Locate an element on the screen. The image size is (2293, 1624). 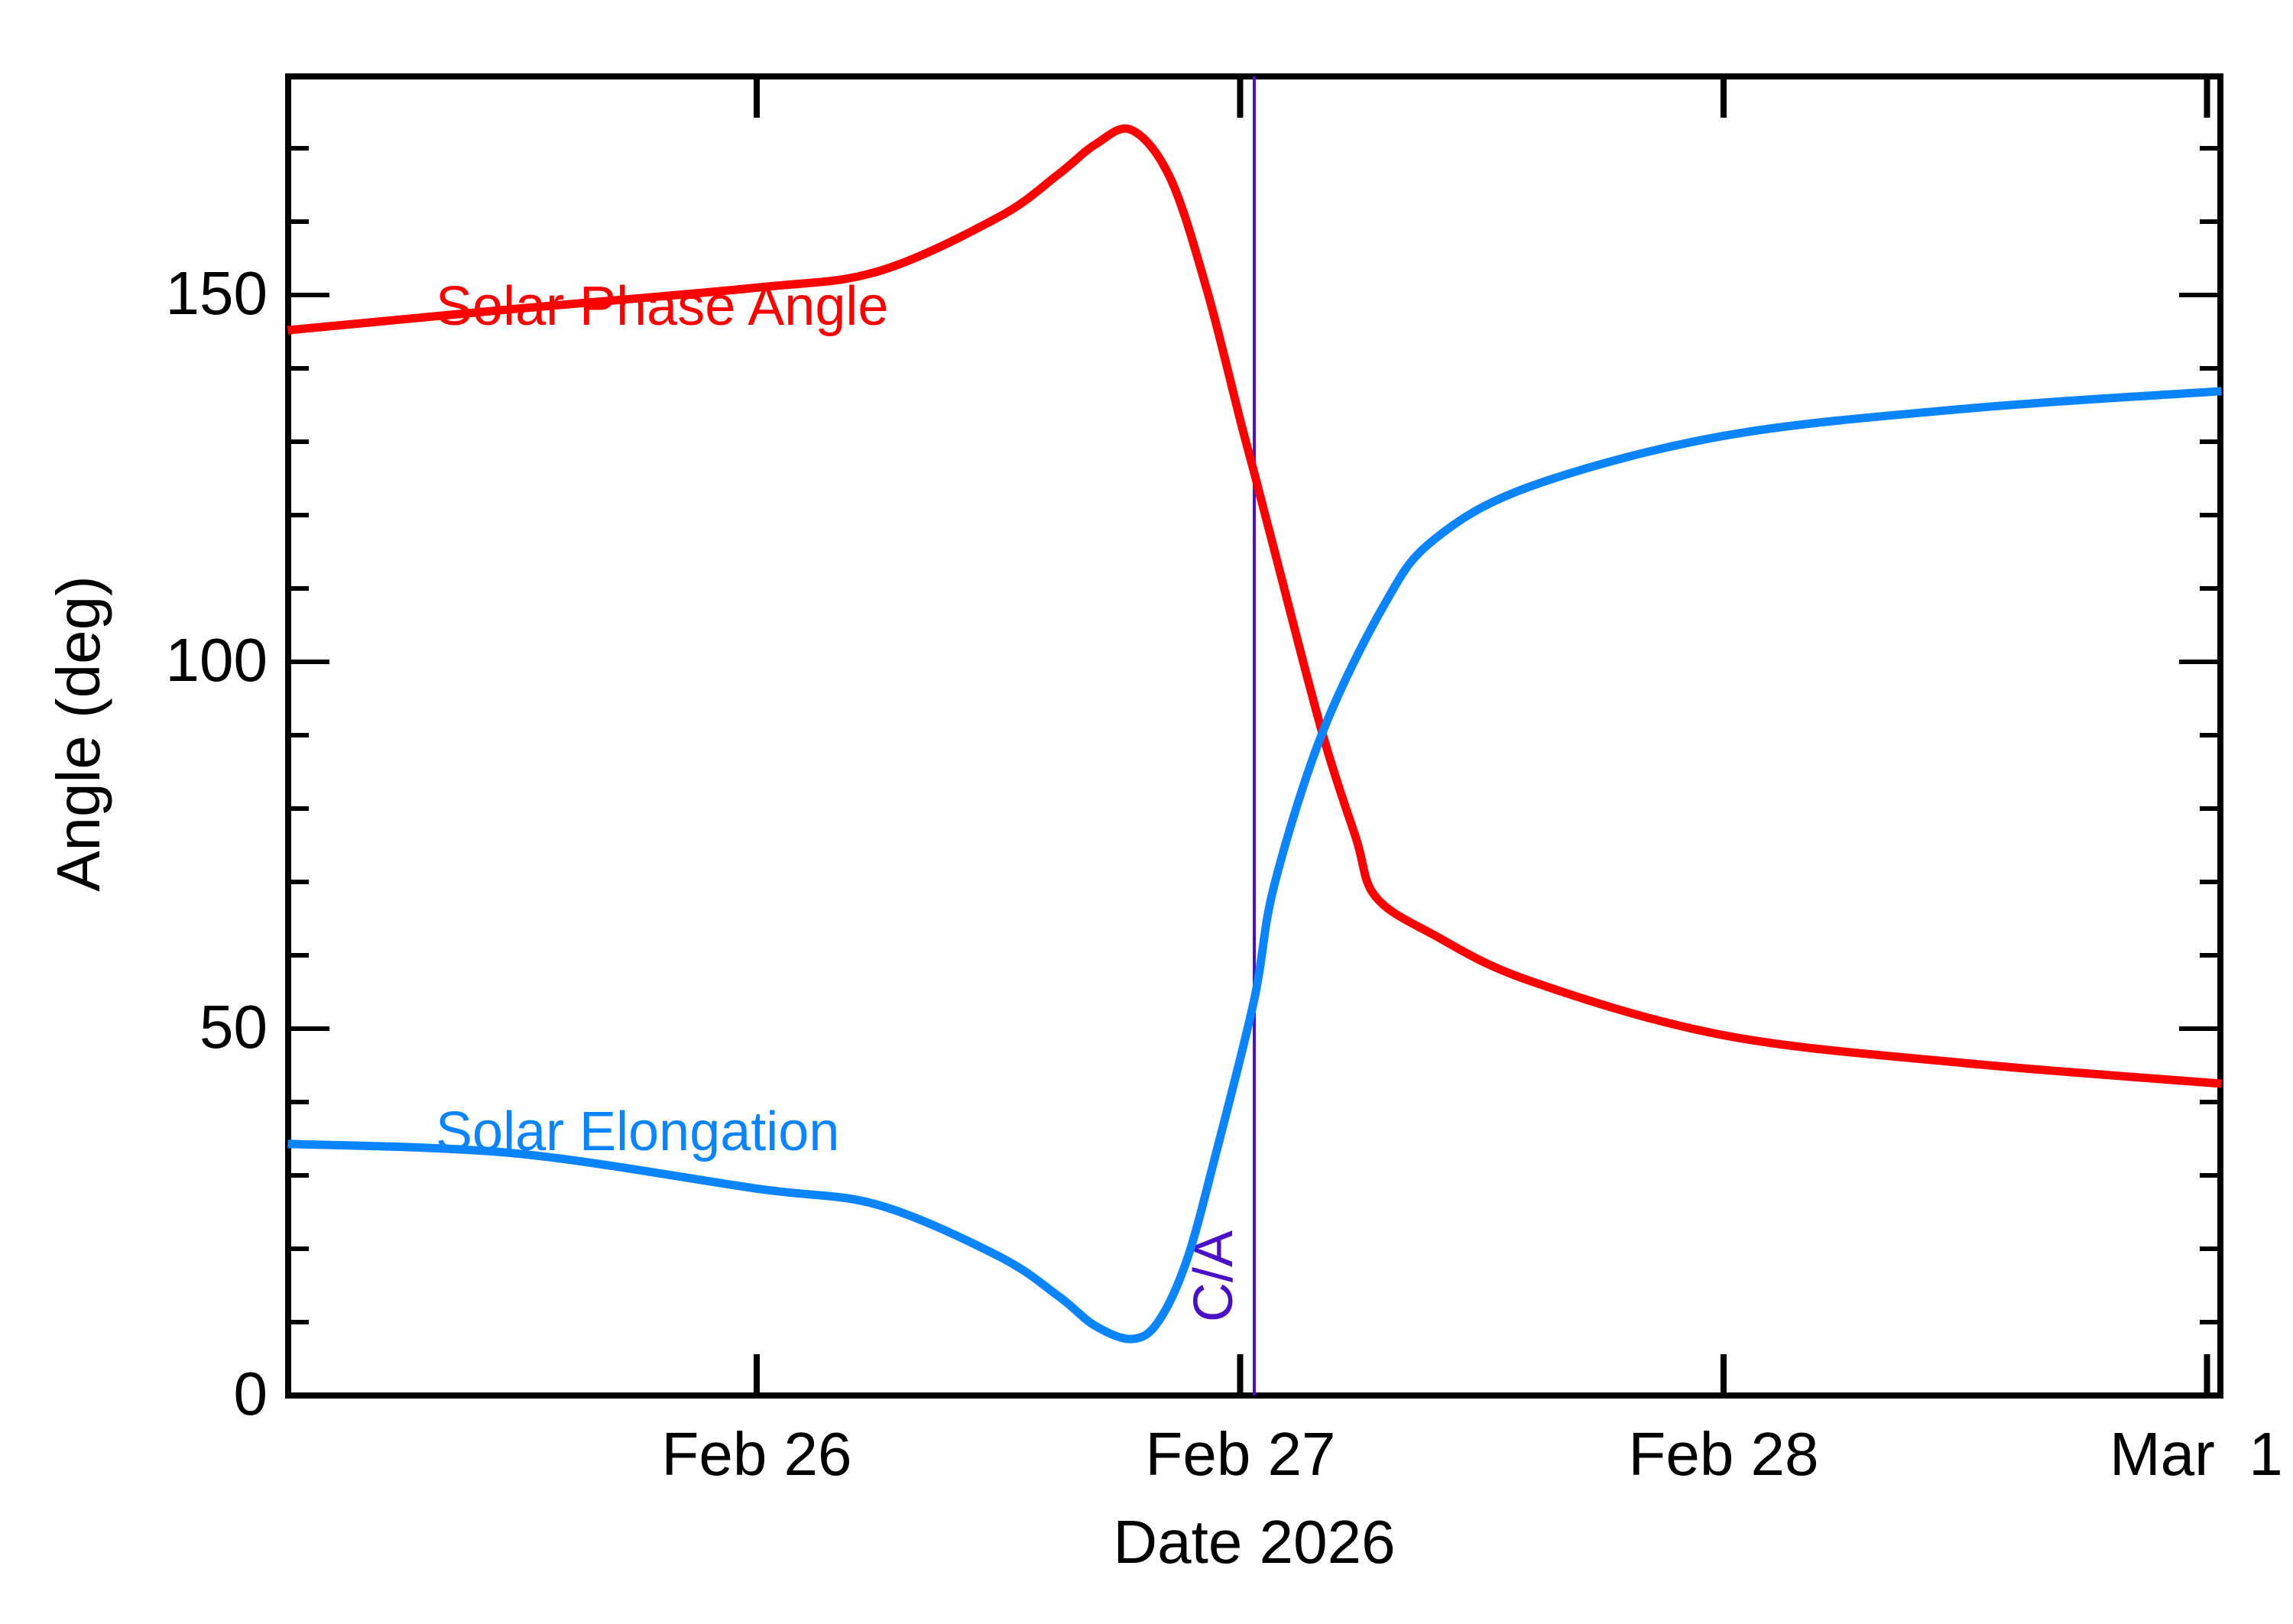
y-tick-label: 50 is located at coordinates (233, 1027).